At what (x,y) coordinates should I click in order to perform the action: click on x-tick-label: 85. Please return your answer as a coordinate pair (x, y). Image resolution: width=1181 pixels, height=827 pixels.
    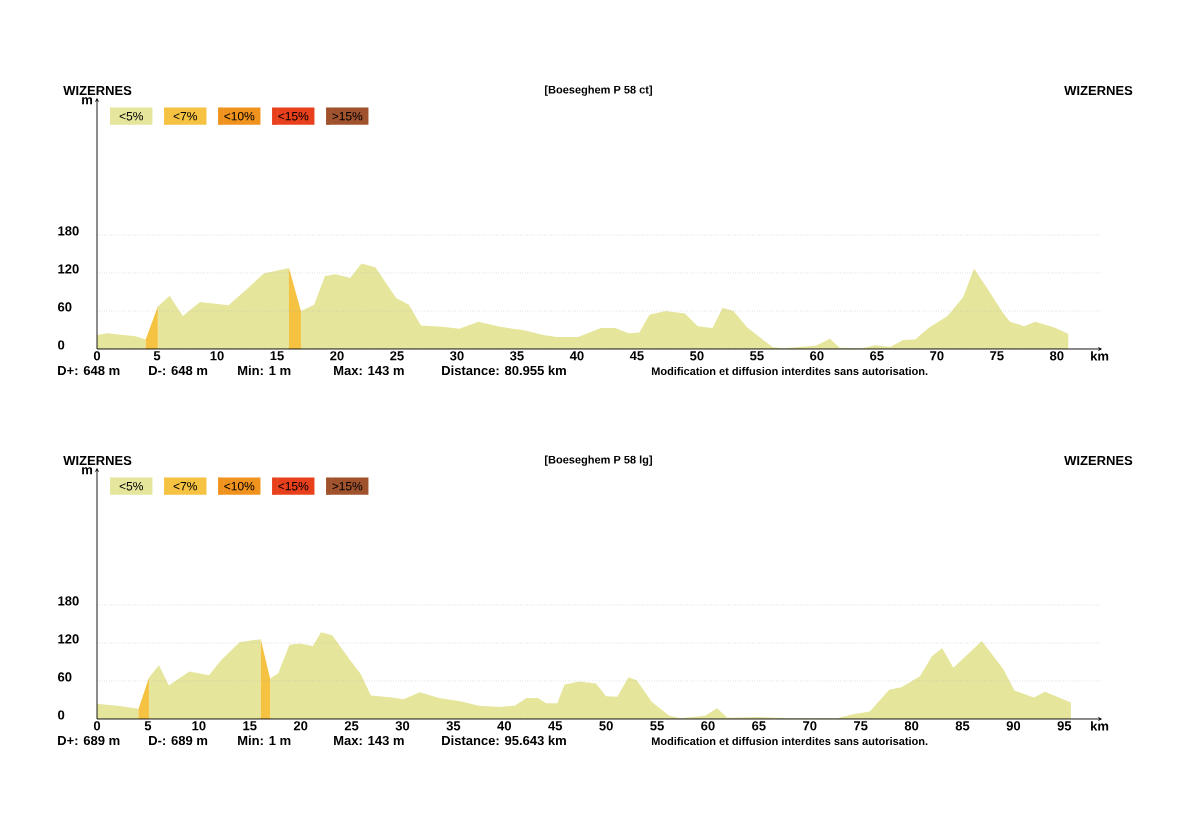
    Looking at the image, I should click on (962, 726).